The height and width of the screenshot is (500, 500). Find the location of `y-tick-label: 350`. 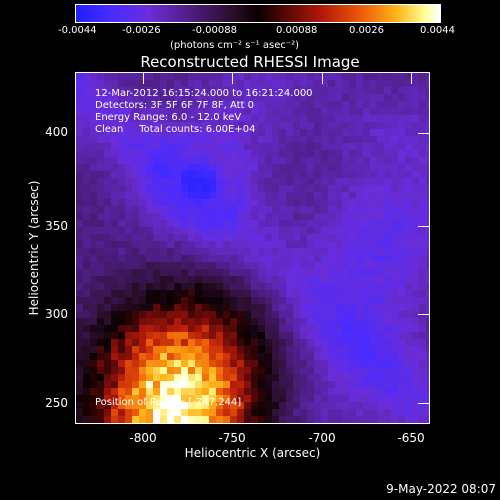

y-tick-label: 350 is located at coordinates (56, 226).